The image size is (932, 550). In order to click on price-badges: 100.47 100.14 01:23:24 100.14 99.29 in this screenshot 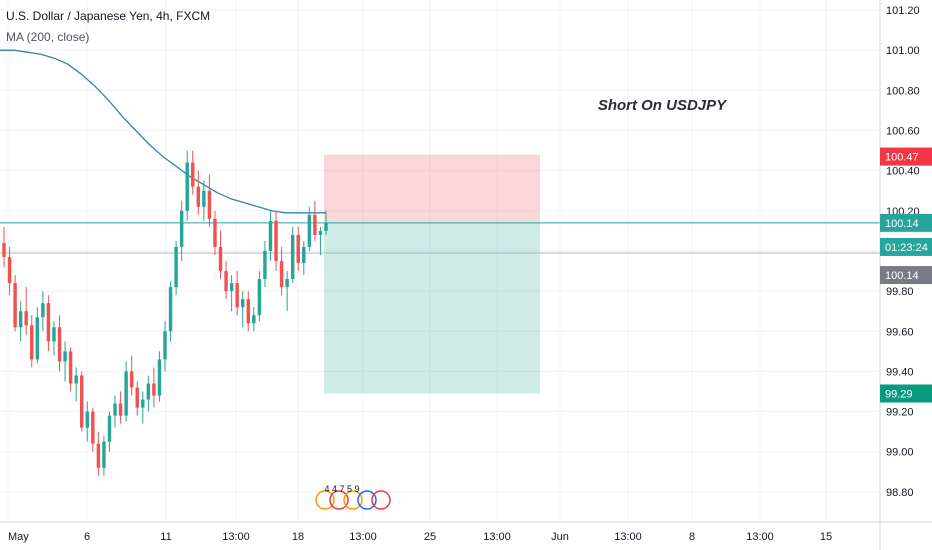, I will do `click(906, 275)`.